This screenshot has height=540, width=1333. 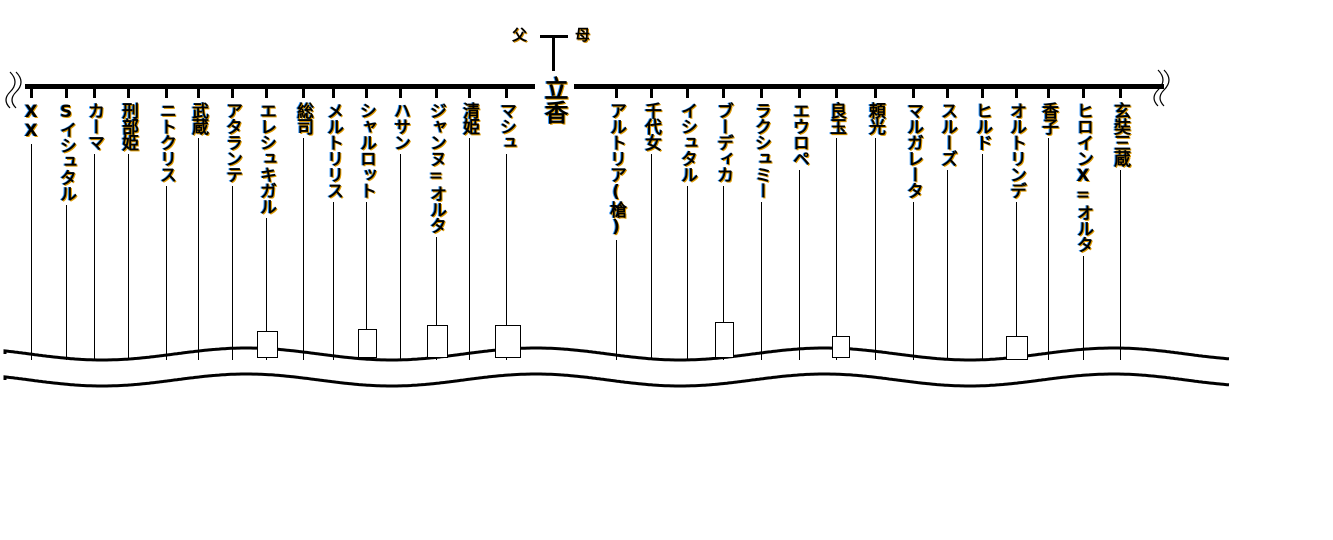 I want to click on child-right-13: ヒロインX=オルタ, so click(x=1083, y=224).